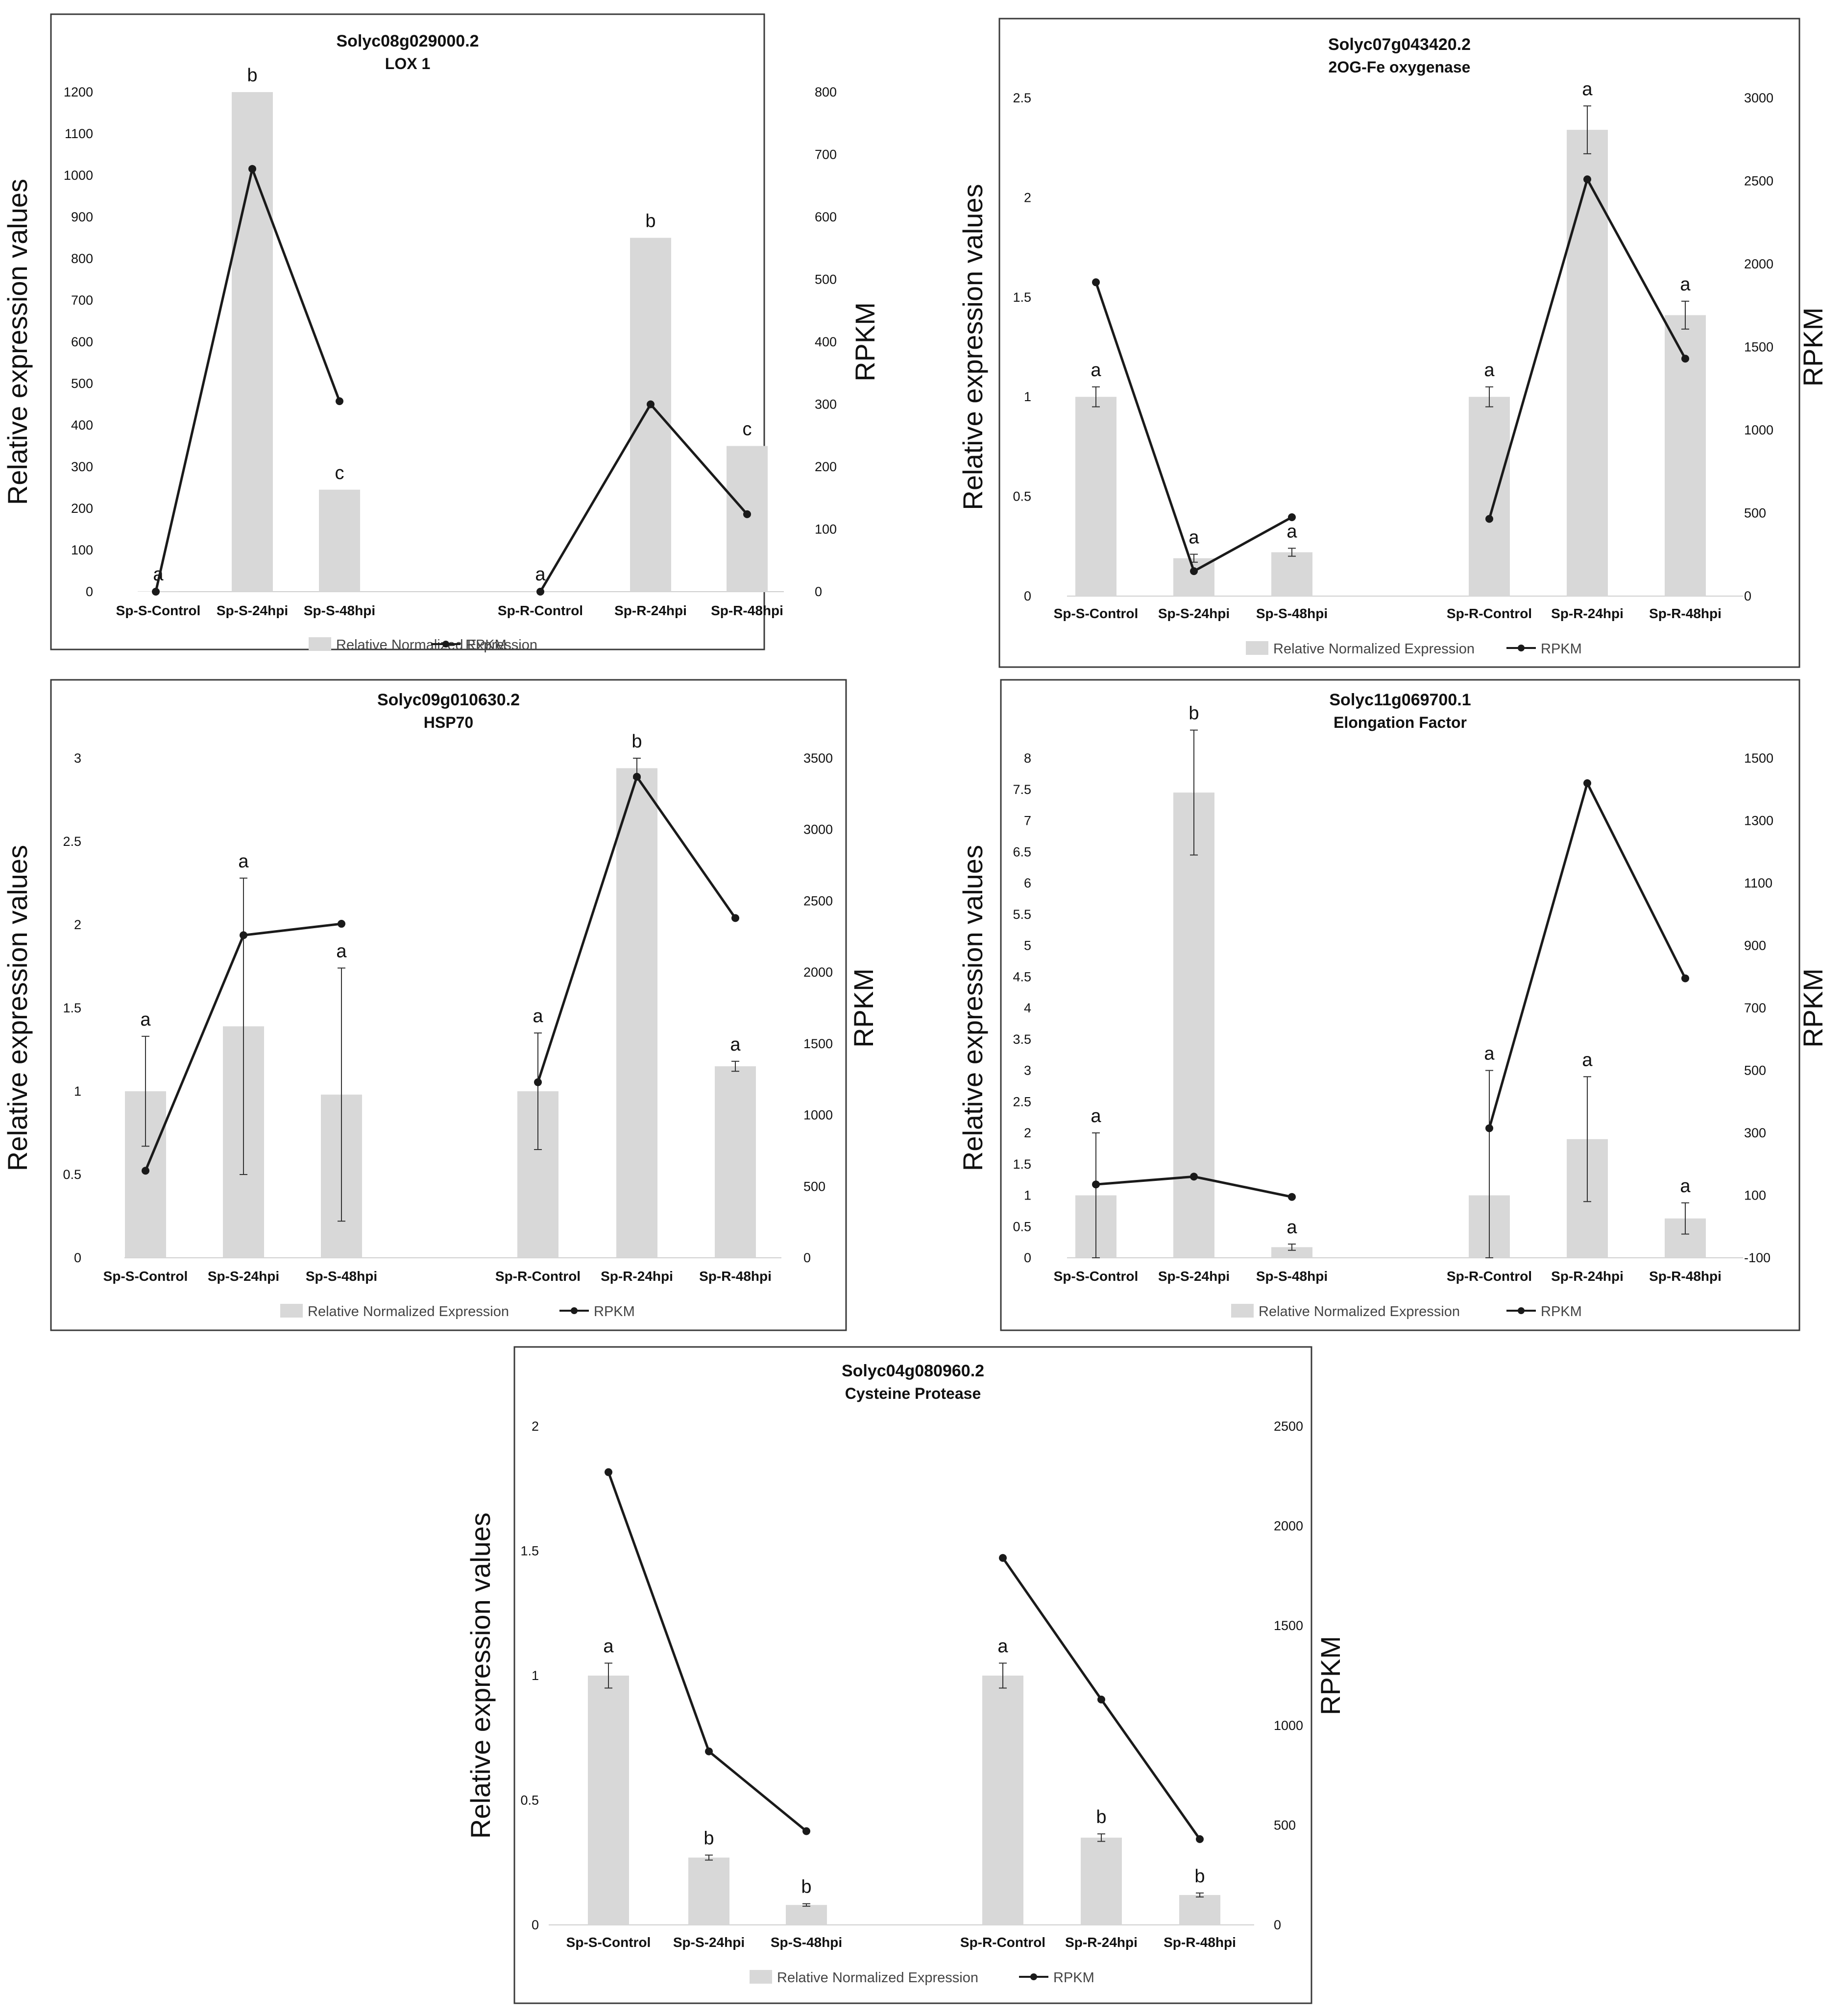 The image size is (1844, 2016). I want to click on y2-tick-label: 500, so click(826, 279).